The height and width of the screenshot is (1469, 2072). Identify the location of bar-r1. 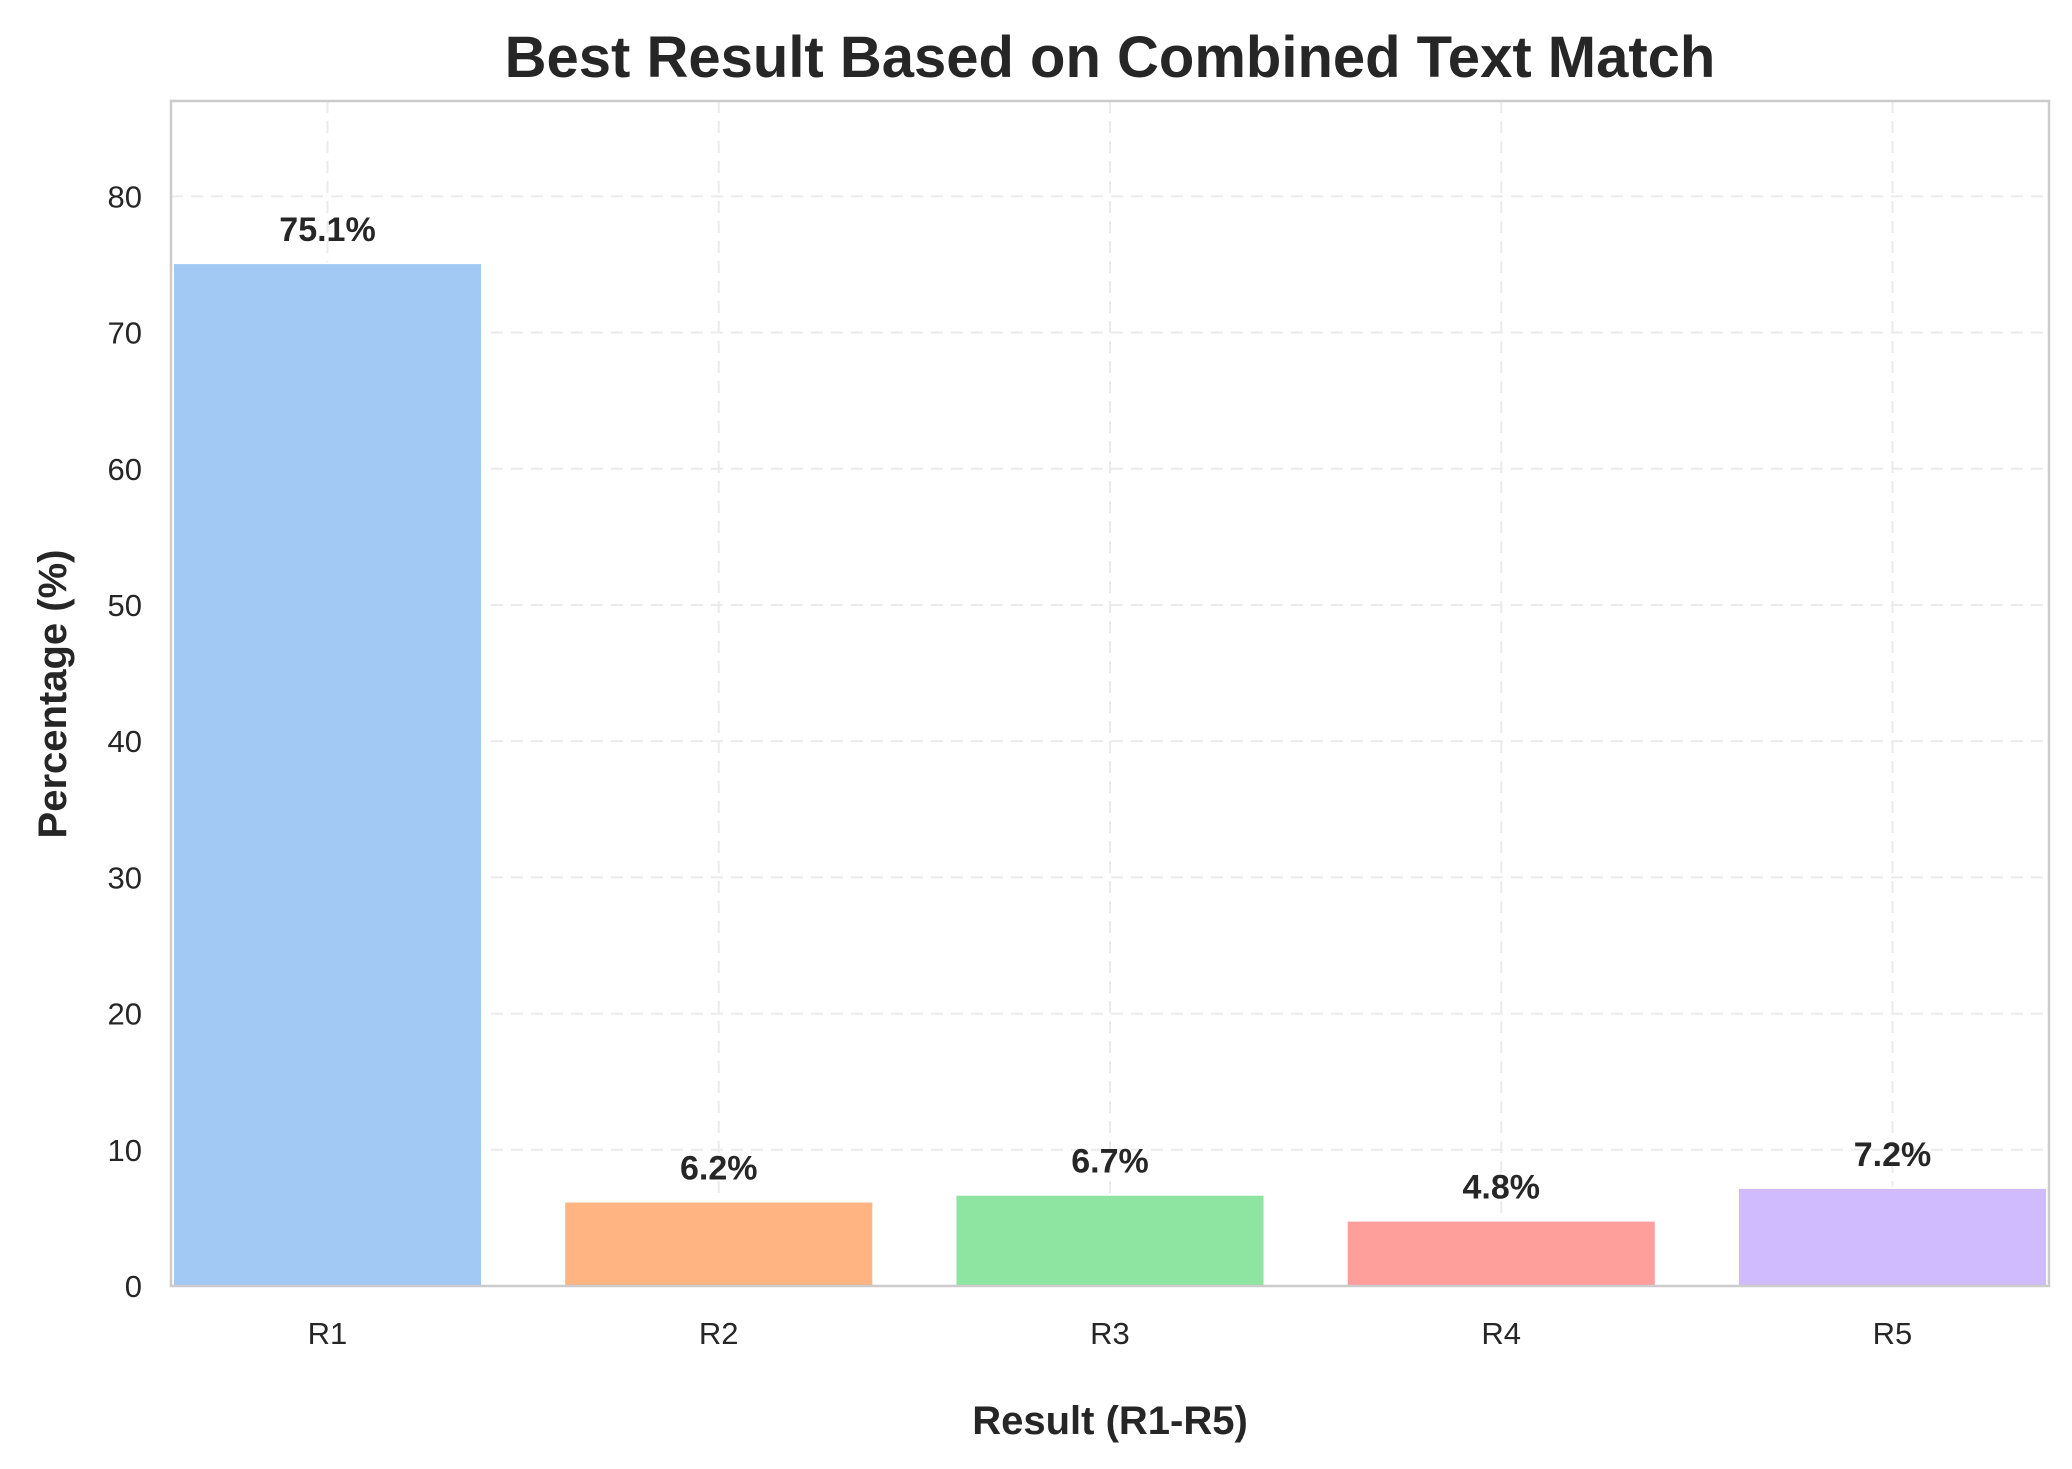
(327, 775).